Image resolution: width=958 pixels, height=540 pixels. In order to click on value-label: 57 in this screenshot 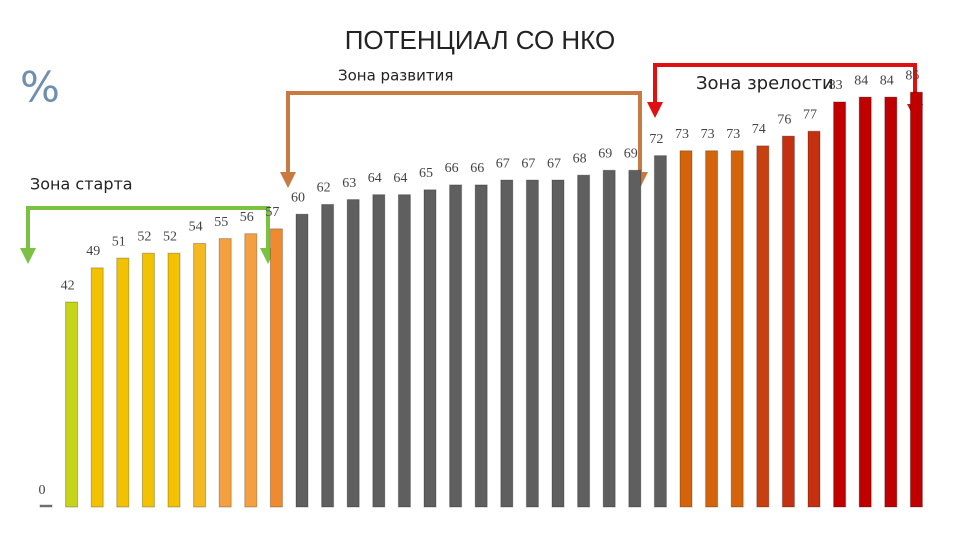, I will do `click(272, 212)`.